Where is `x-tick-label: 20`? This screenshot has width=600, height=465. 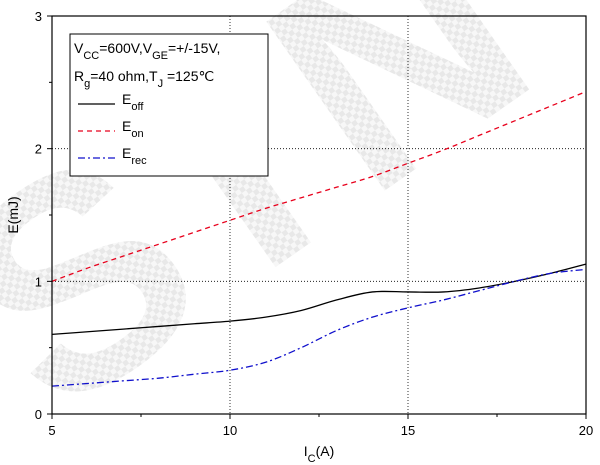 x-tick-label: 20 is located at coordinates (586, 430).